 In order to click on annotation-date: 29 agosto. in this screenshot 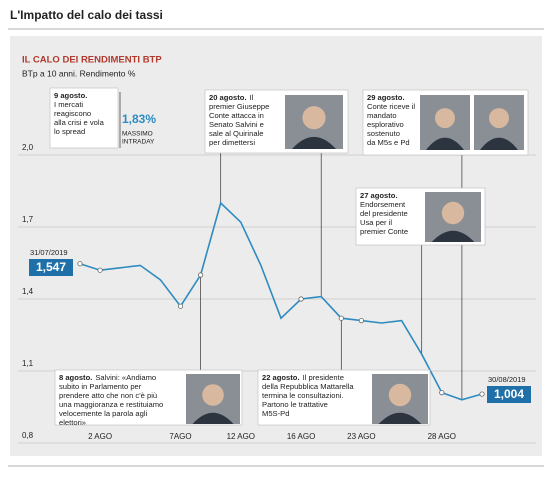, I will do `click(386, 97)`.